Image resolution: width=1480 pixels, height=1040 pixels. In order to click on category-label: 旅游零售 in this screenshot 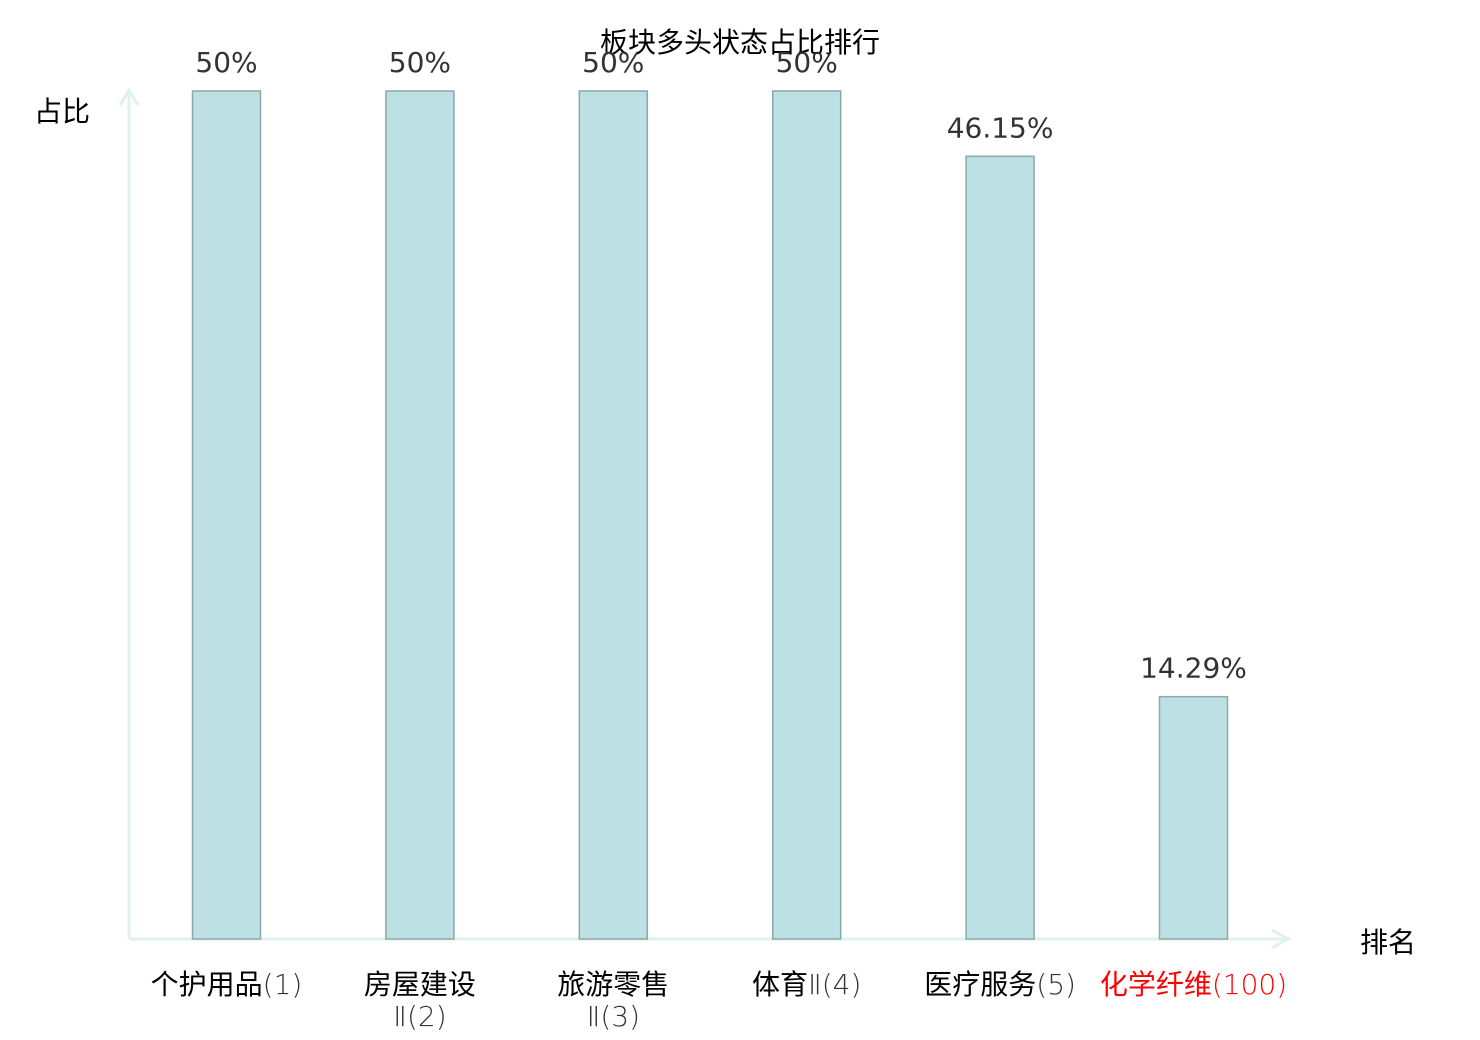, I will do `click(613, 984)`.